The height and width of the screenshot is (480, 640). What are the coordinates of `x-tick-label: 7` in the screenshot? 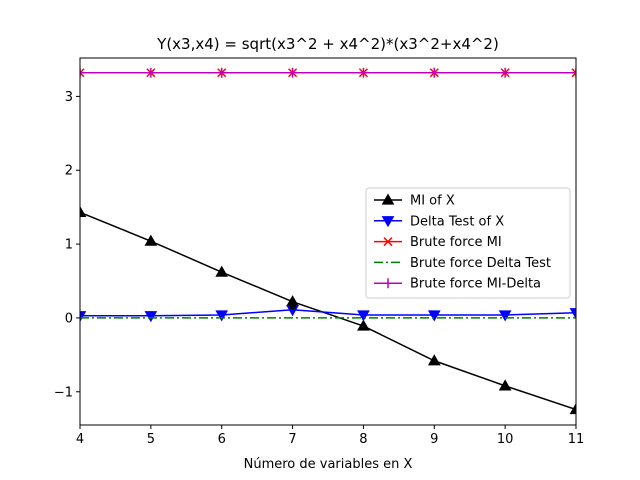 It's located at (292, 439).